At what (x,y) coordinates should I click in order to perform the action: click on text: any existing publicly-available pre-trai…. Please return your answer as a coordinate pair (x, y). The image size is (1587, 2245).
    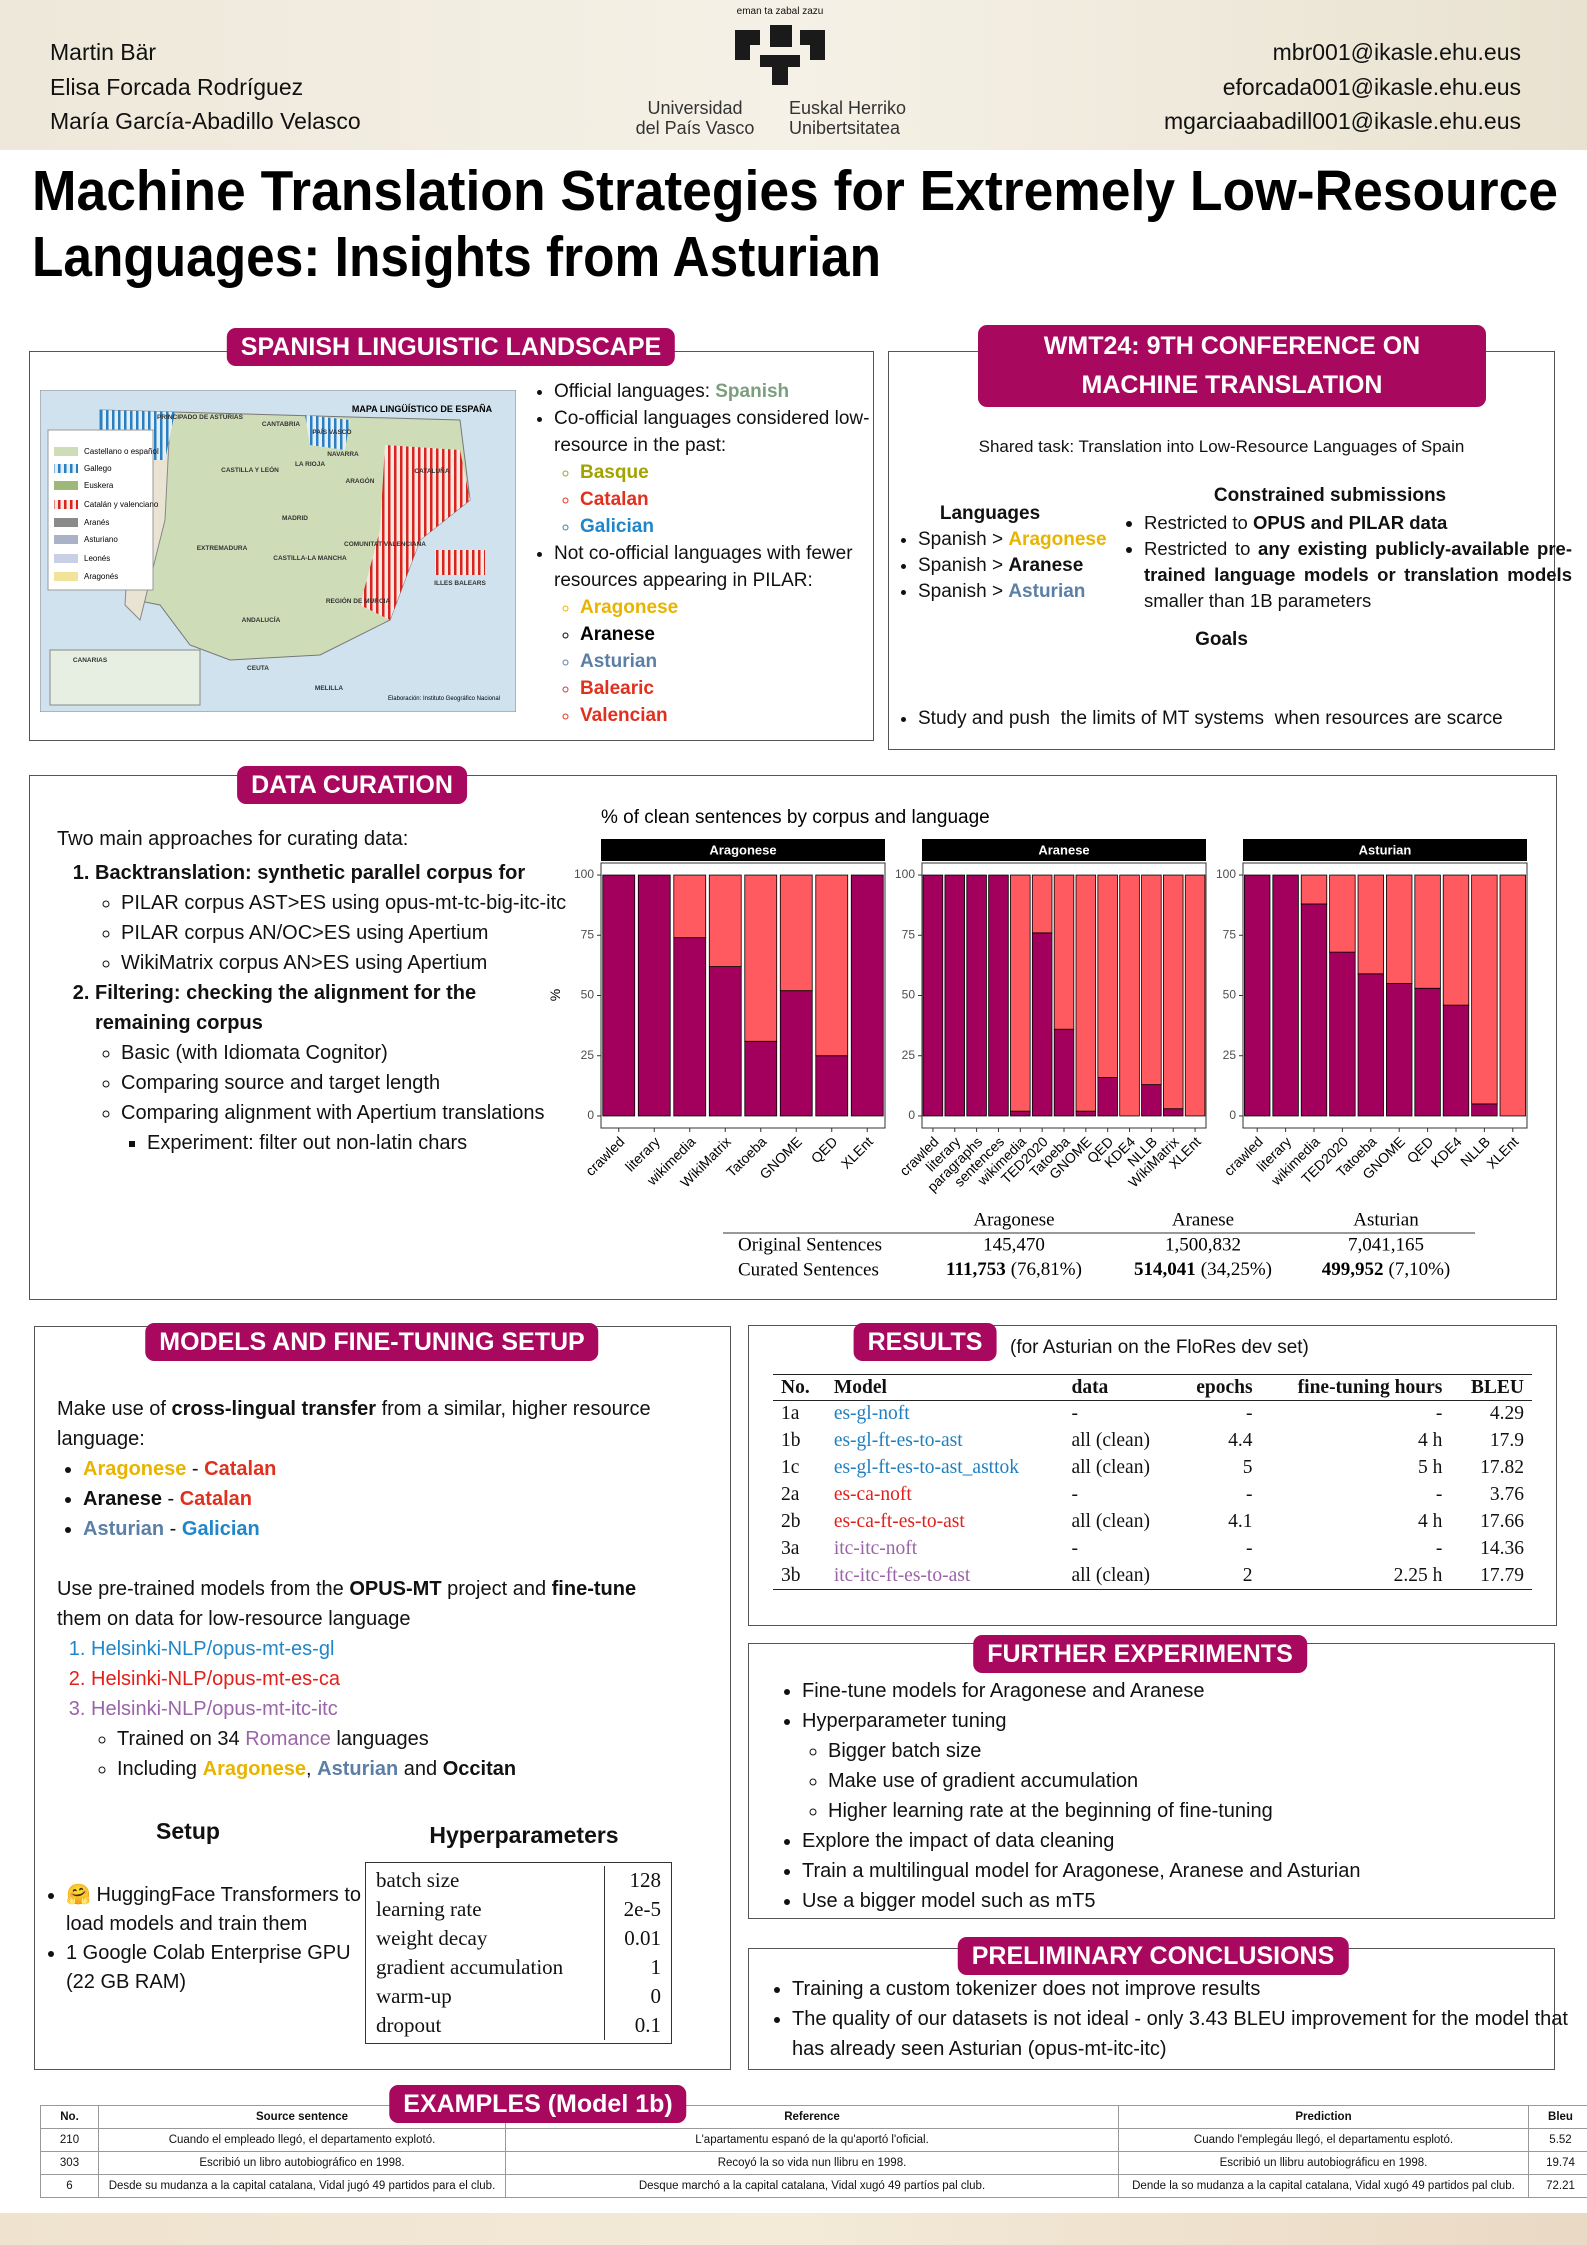
    Looking at the image, I should click on (1358, 561).